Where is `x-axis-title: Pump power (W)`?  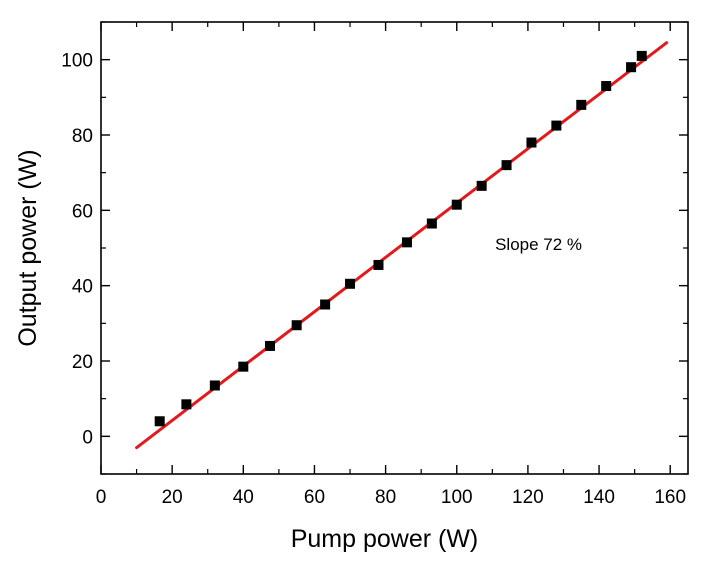
x-axis-title: Pump power (W) is located at coordinates (385, 539).